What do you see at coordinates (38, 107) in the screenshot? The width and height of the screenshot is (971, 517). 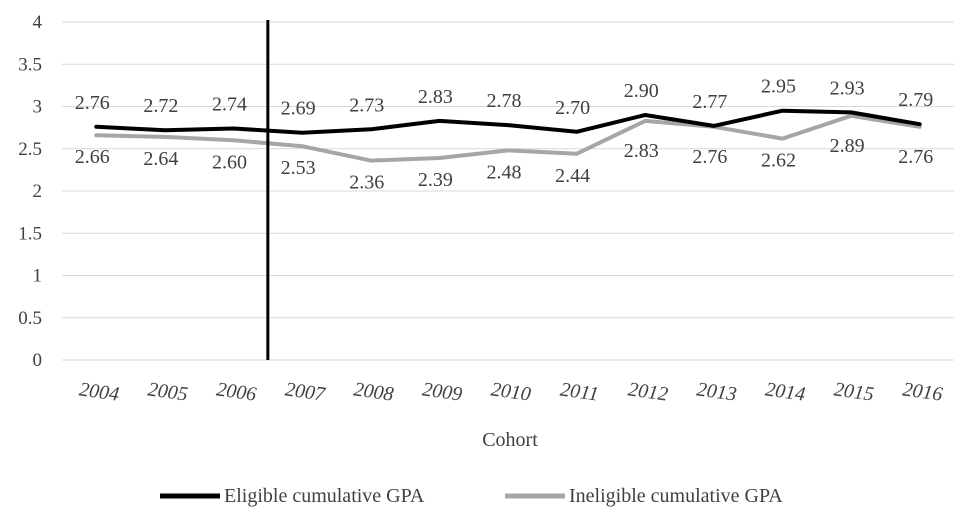 I see `y-tick-label: 3` at bounding box center [38, 107].